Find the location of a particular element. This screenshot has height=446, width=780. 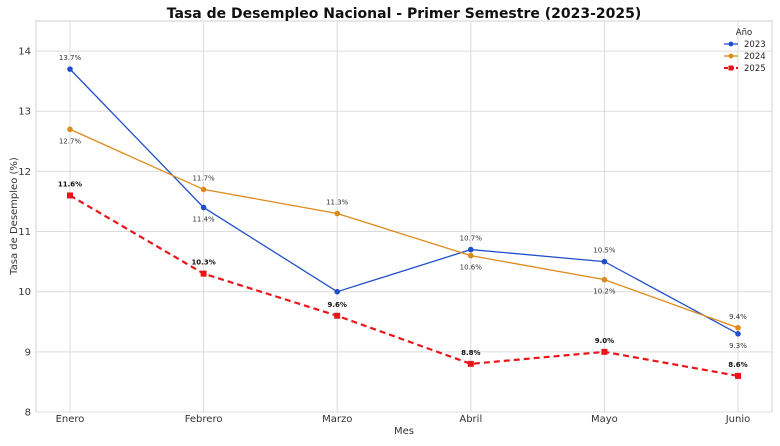

y-tick-label: 10 is located at coordinates (24, 292).